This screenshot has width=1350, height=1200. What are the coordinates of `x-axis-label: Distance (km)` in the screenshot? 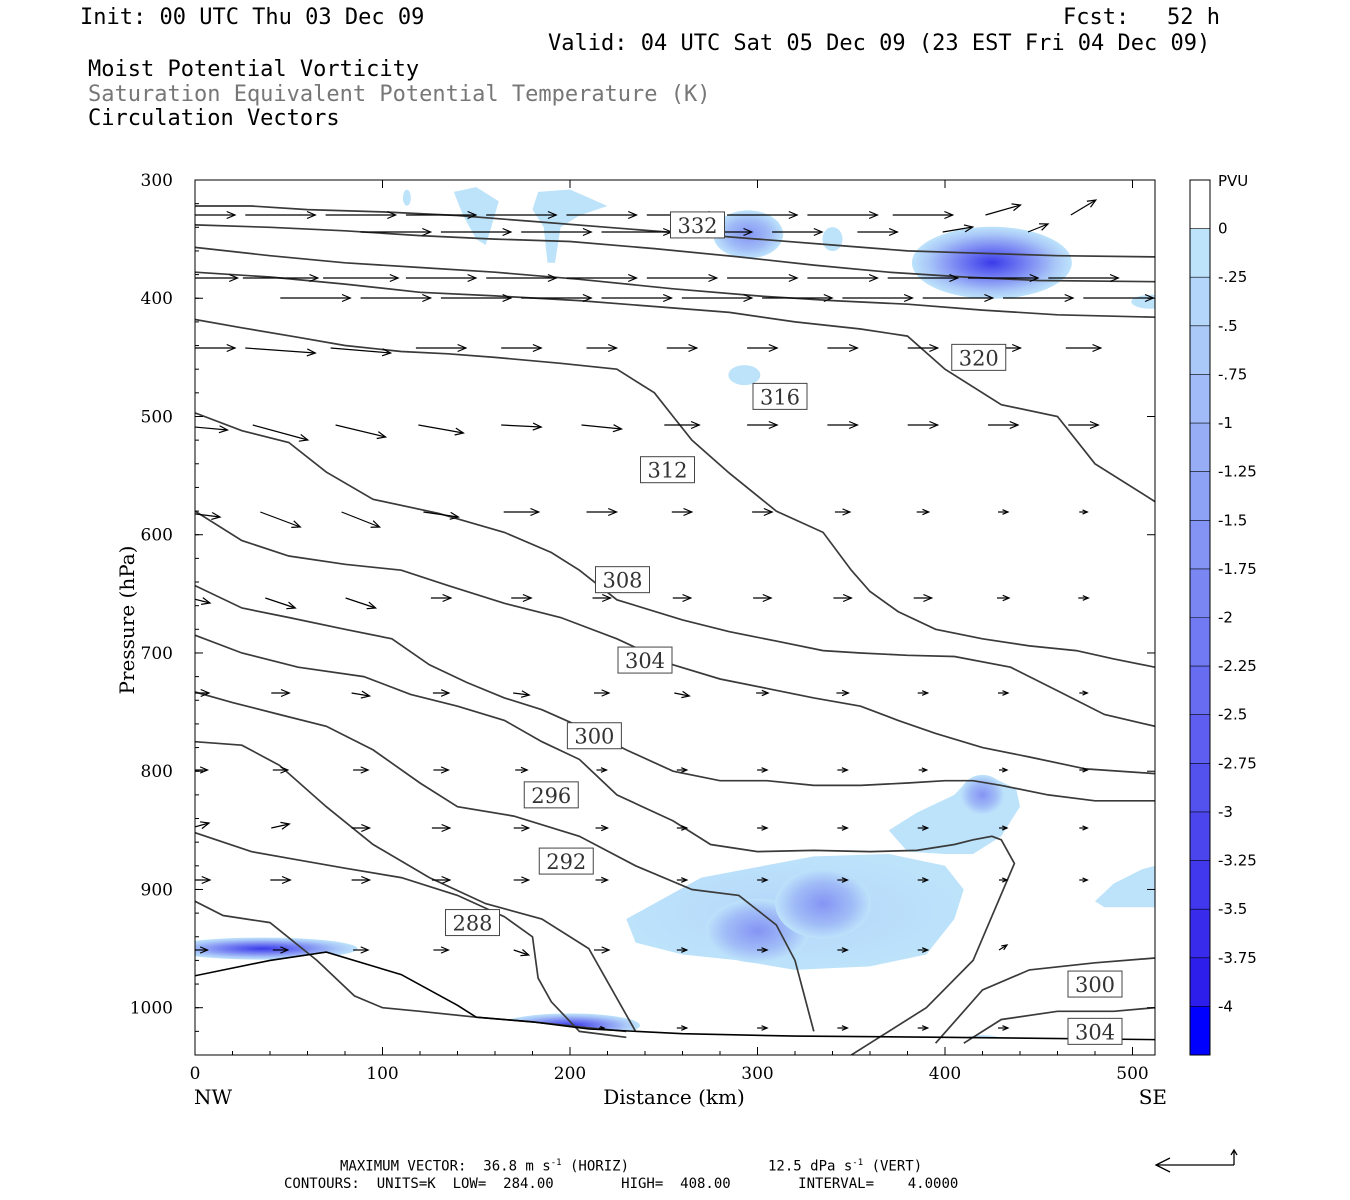 It's located at (674, 1097).